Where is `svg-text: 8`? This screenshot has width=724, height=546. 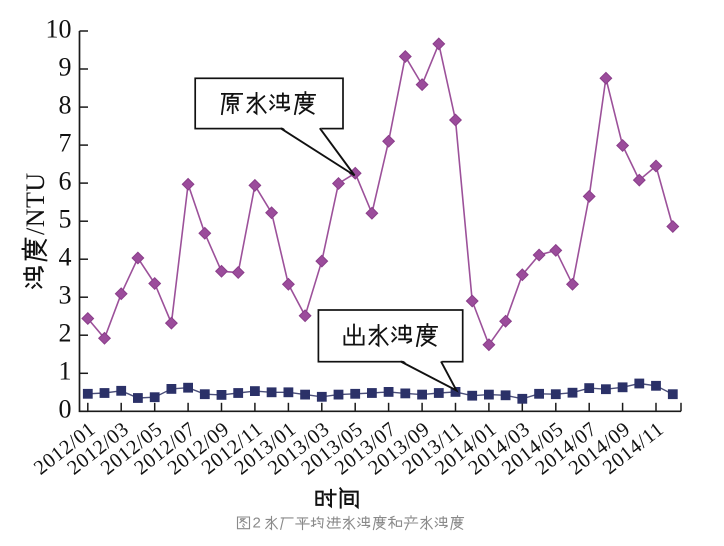 svg-text: 8 is located at coordinates (65, 104).